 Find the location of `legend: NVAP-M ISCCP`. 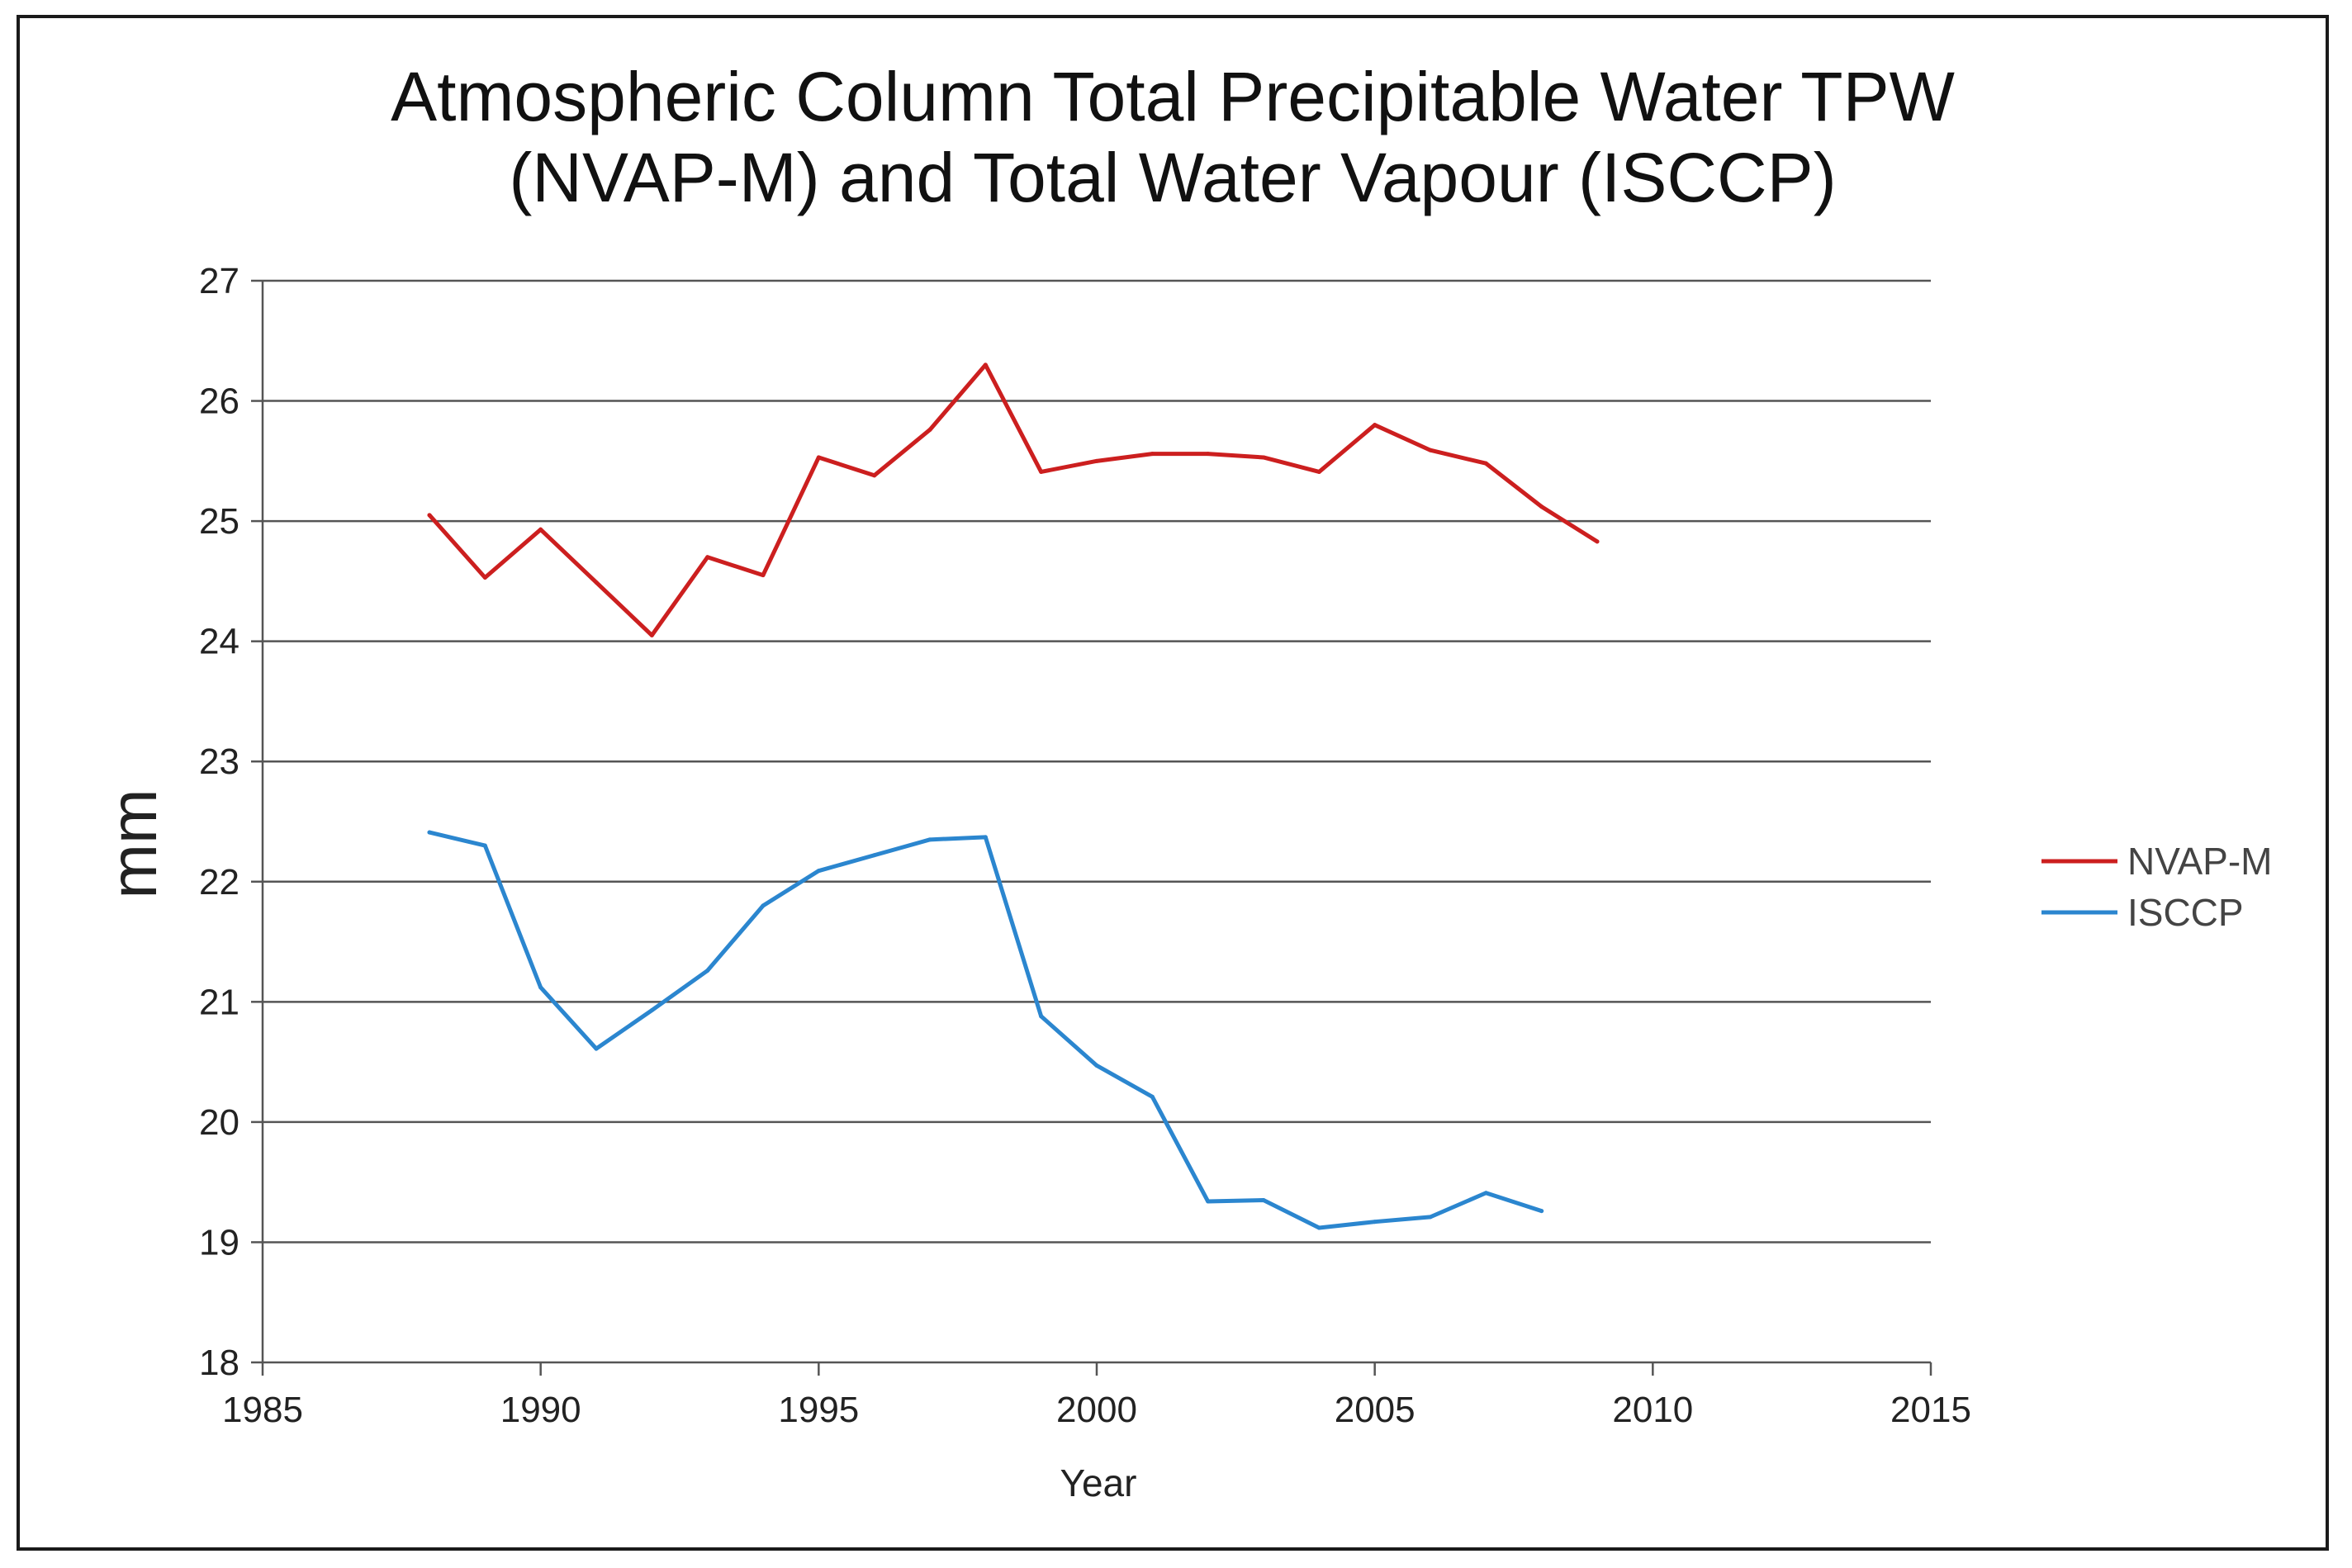

legend: NVAP-M ISCCP is located at coordinates (2157, 887).